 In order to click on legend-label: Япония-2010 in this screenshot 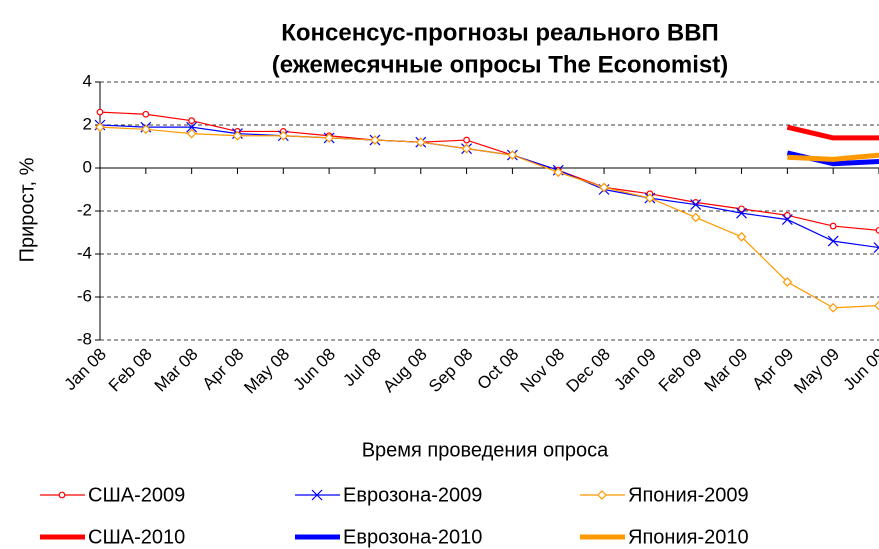, I will do `click(688, 537)`.